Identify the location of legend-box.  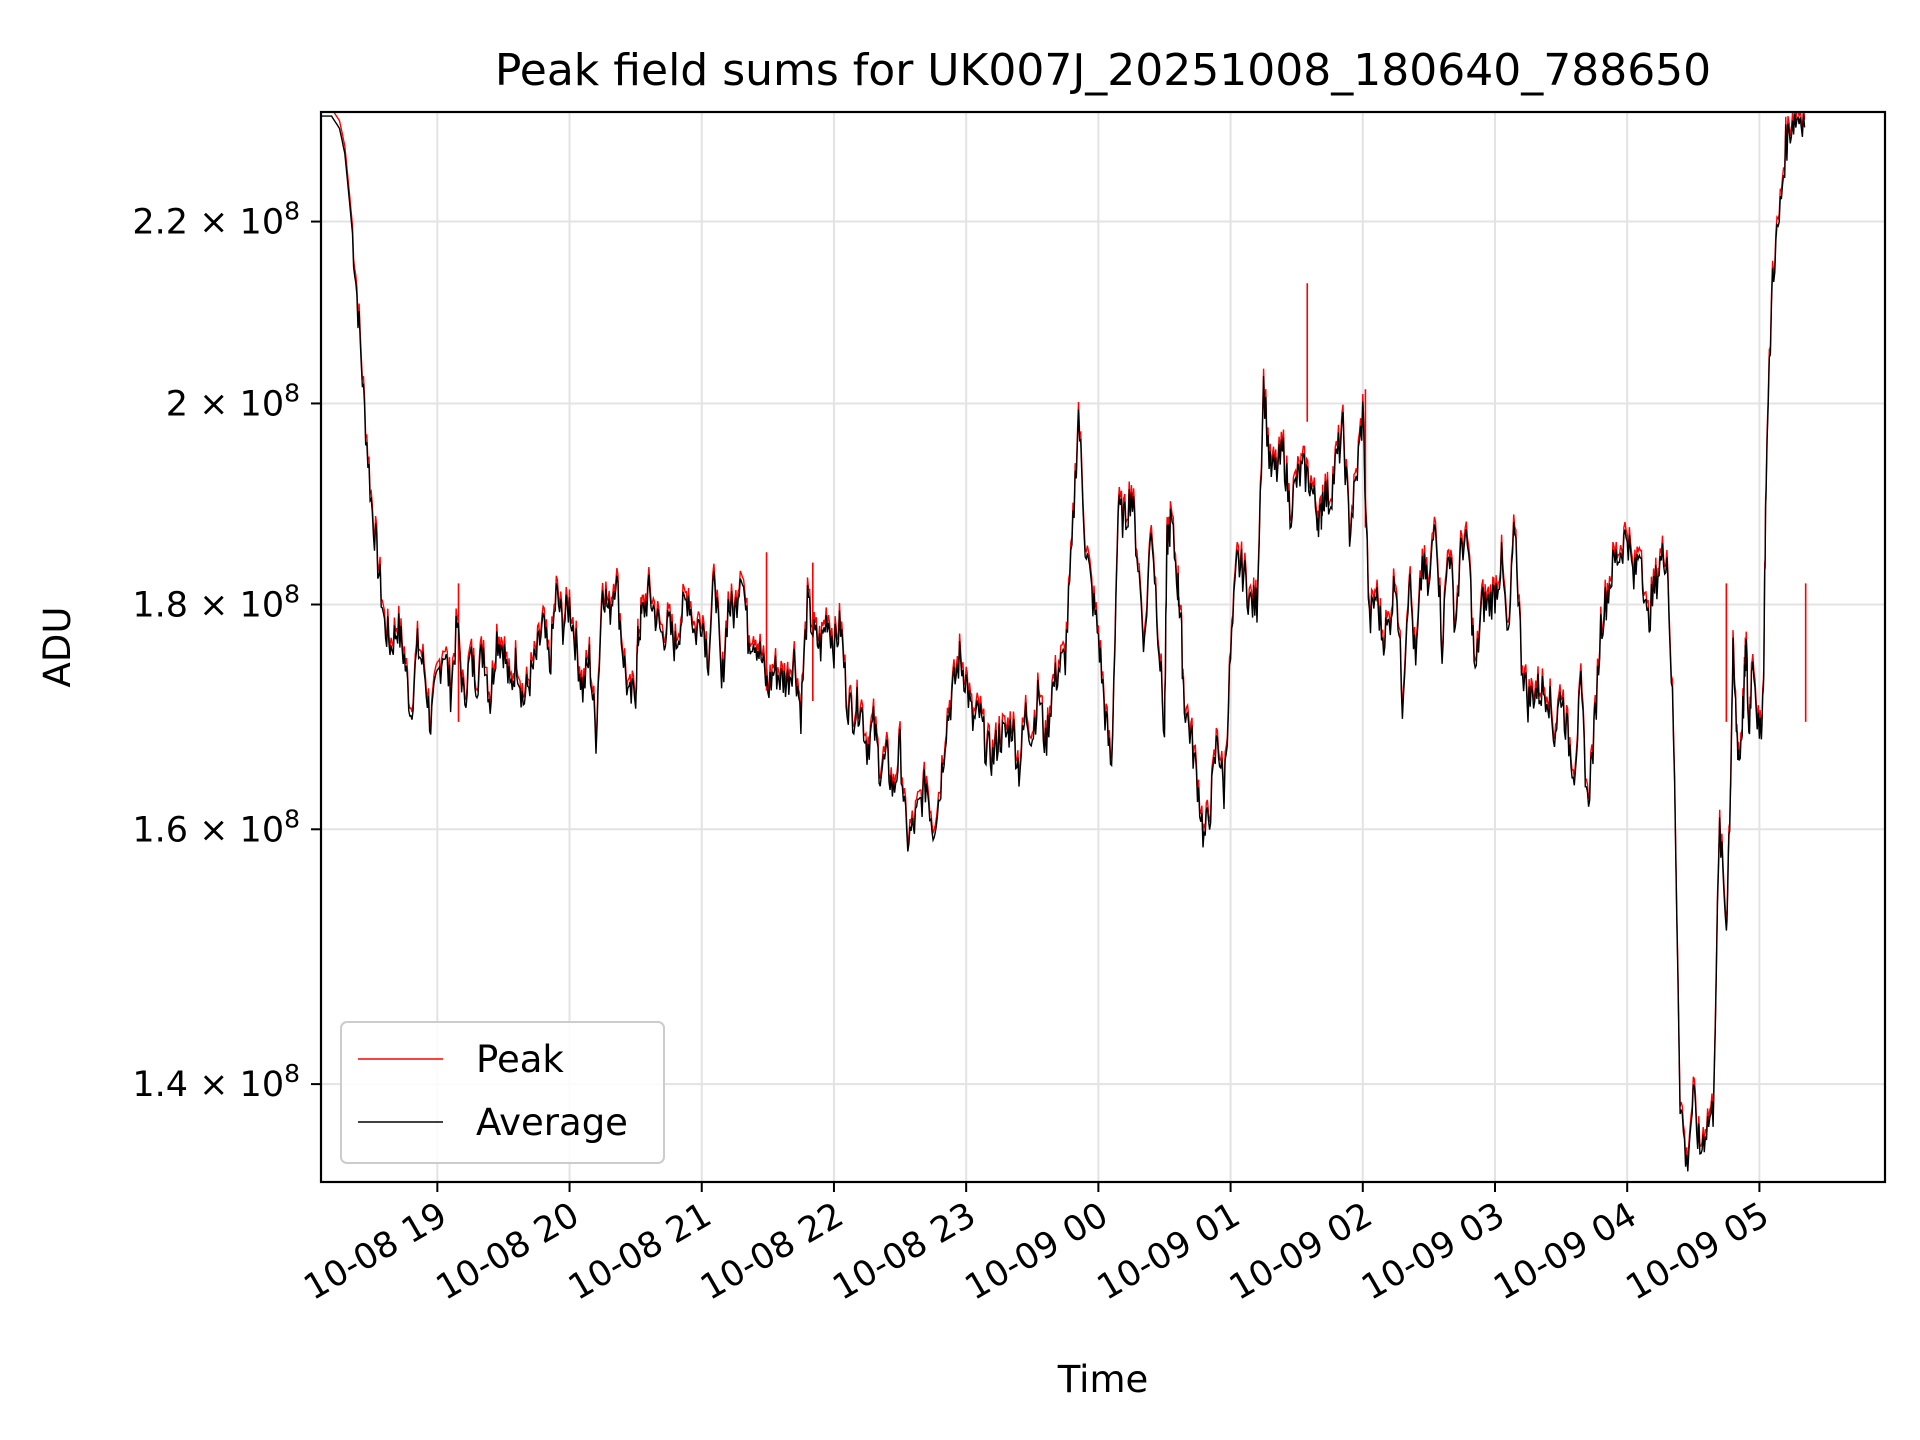
(502, 1092).